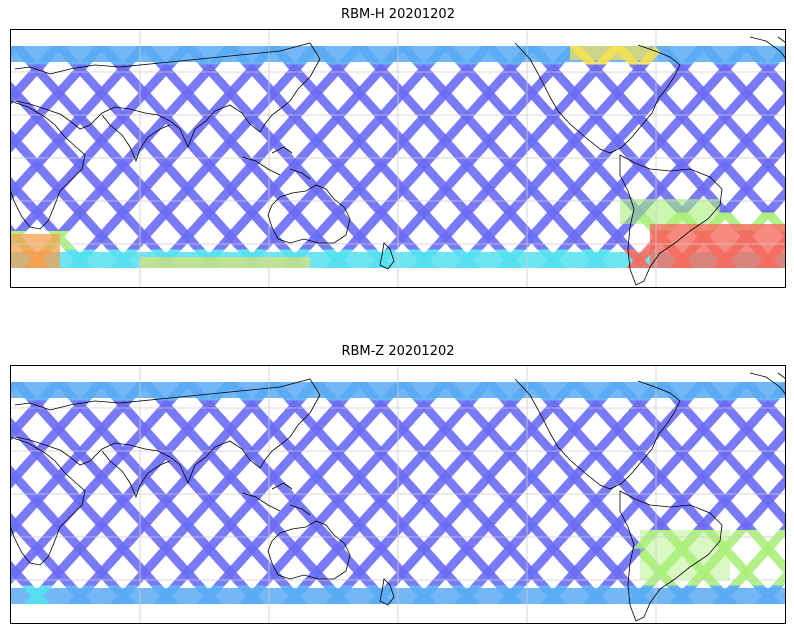 This screenshot has width=794, height=633. I want to click on panel-title-bottom: RBM-Z 20201202, so click(398, 351).